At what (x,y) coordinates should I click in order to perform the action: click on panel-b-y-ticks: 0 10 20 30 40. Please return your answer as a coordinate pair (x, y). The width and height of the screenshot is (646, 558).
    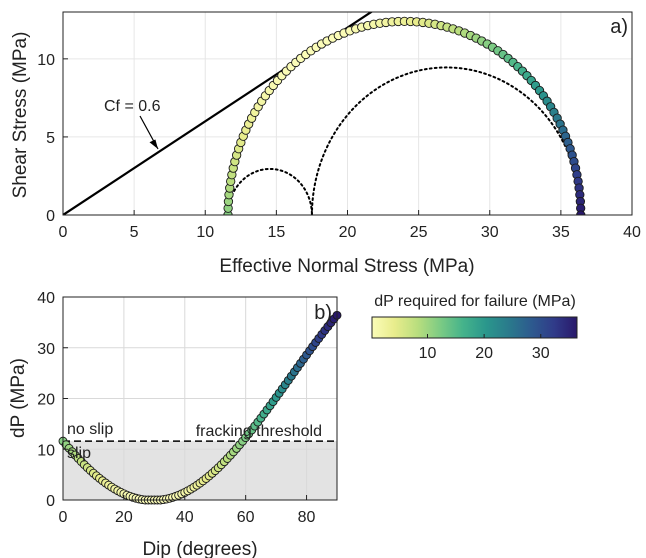
    Looking at the image, I should click on (52, 400).